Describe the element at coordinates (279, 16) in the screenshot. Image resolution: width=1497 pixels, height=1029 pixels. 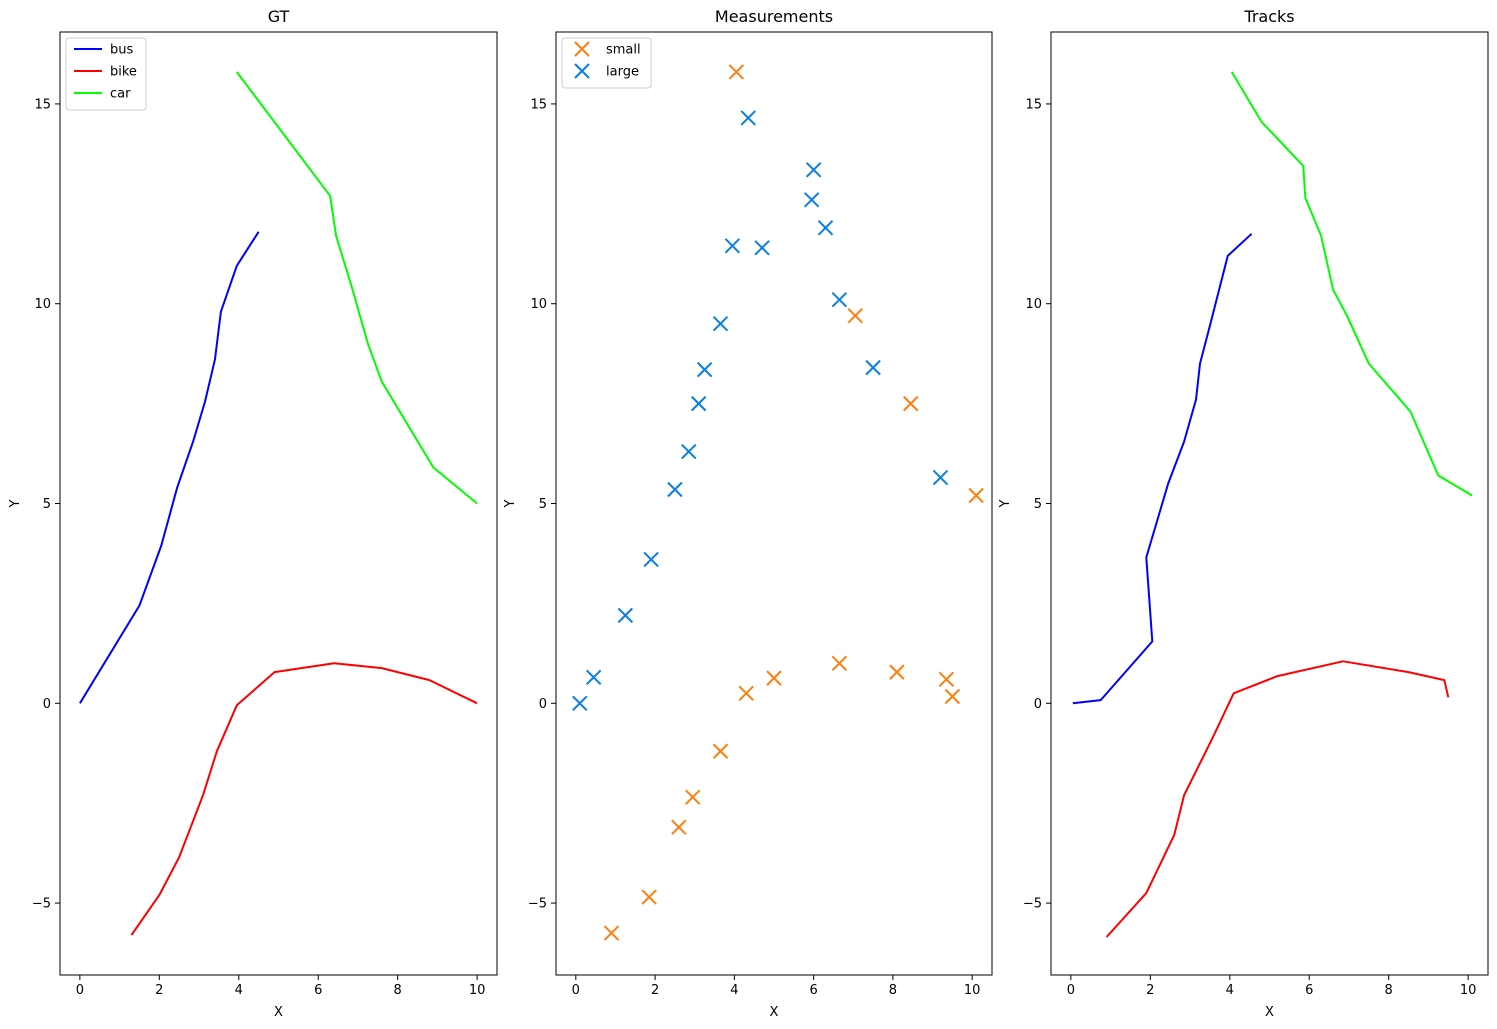
I see `panel-title: GT` at that location.